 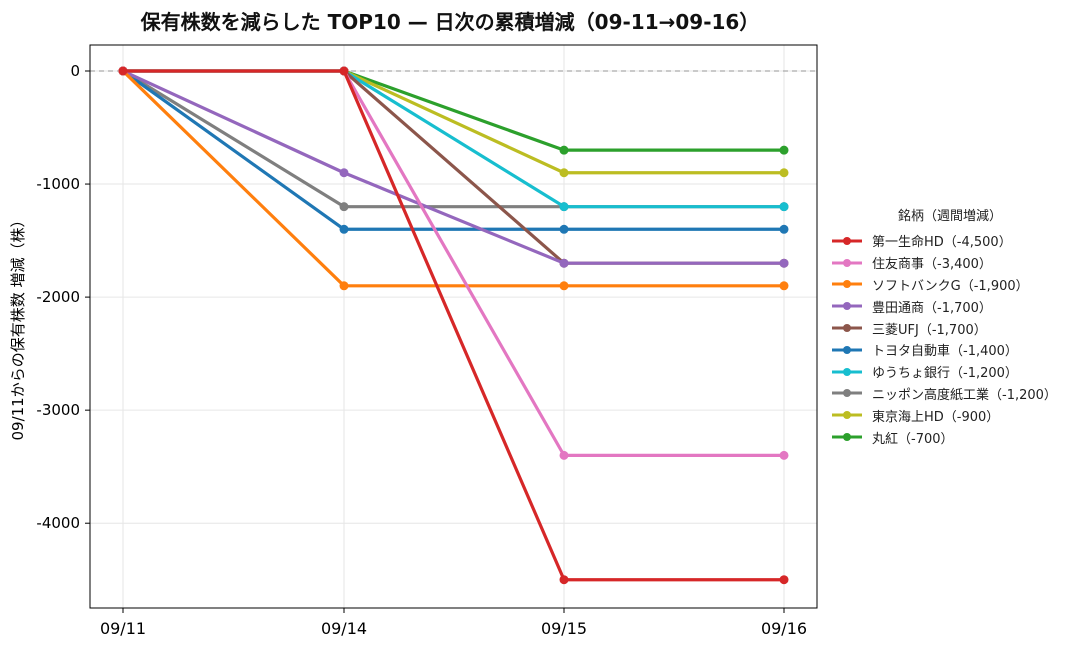 I want to click on legend-label: ソフトバンクG（-1,900）, so click(x=950, y=286).